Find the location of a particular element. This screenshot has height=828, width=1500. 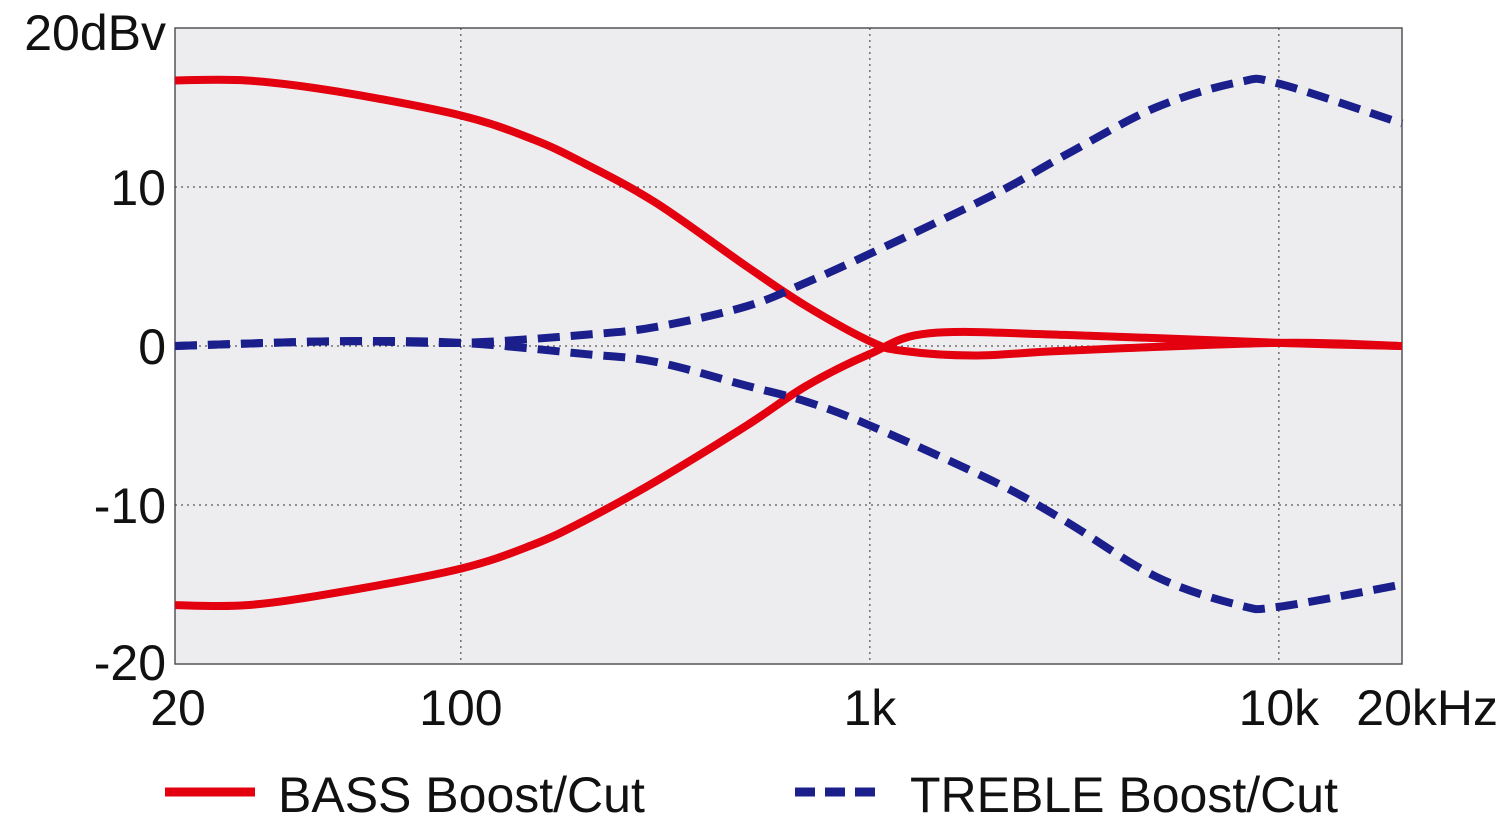

legend: BASS Boost/Cut TREBLE Boost/Cut is located at coordinates (751, 795).